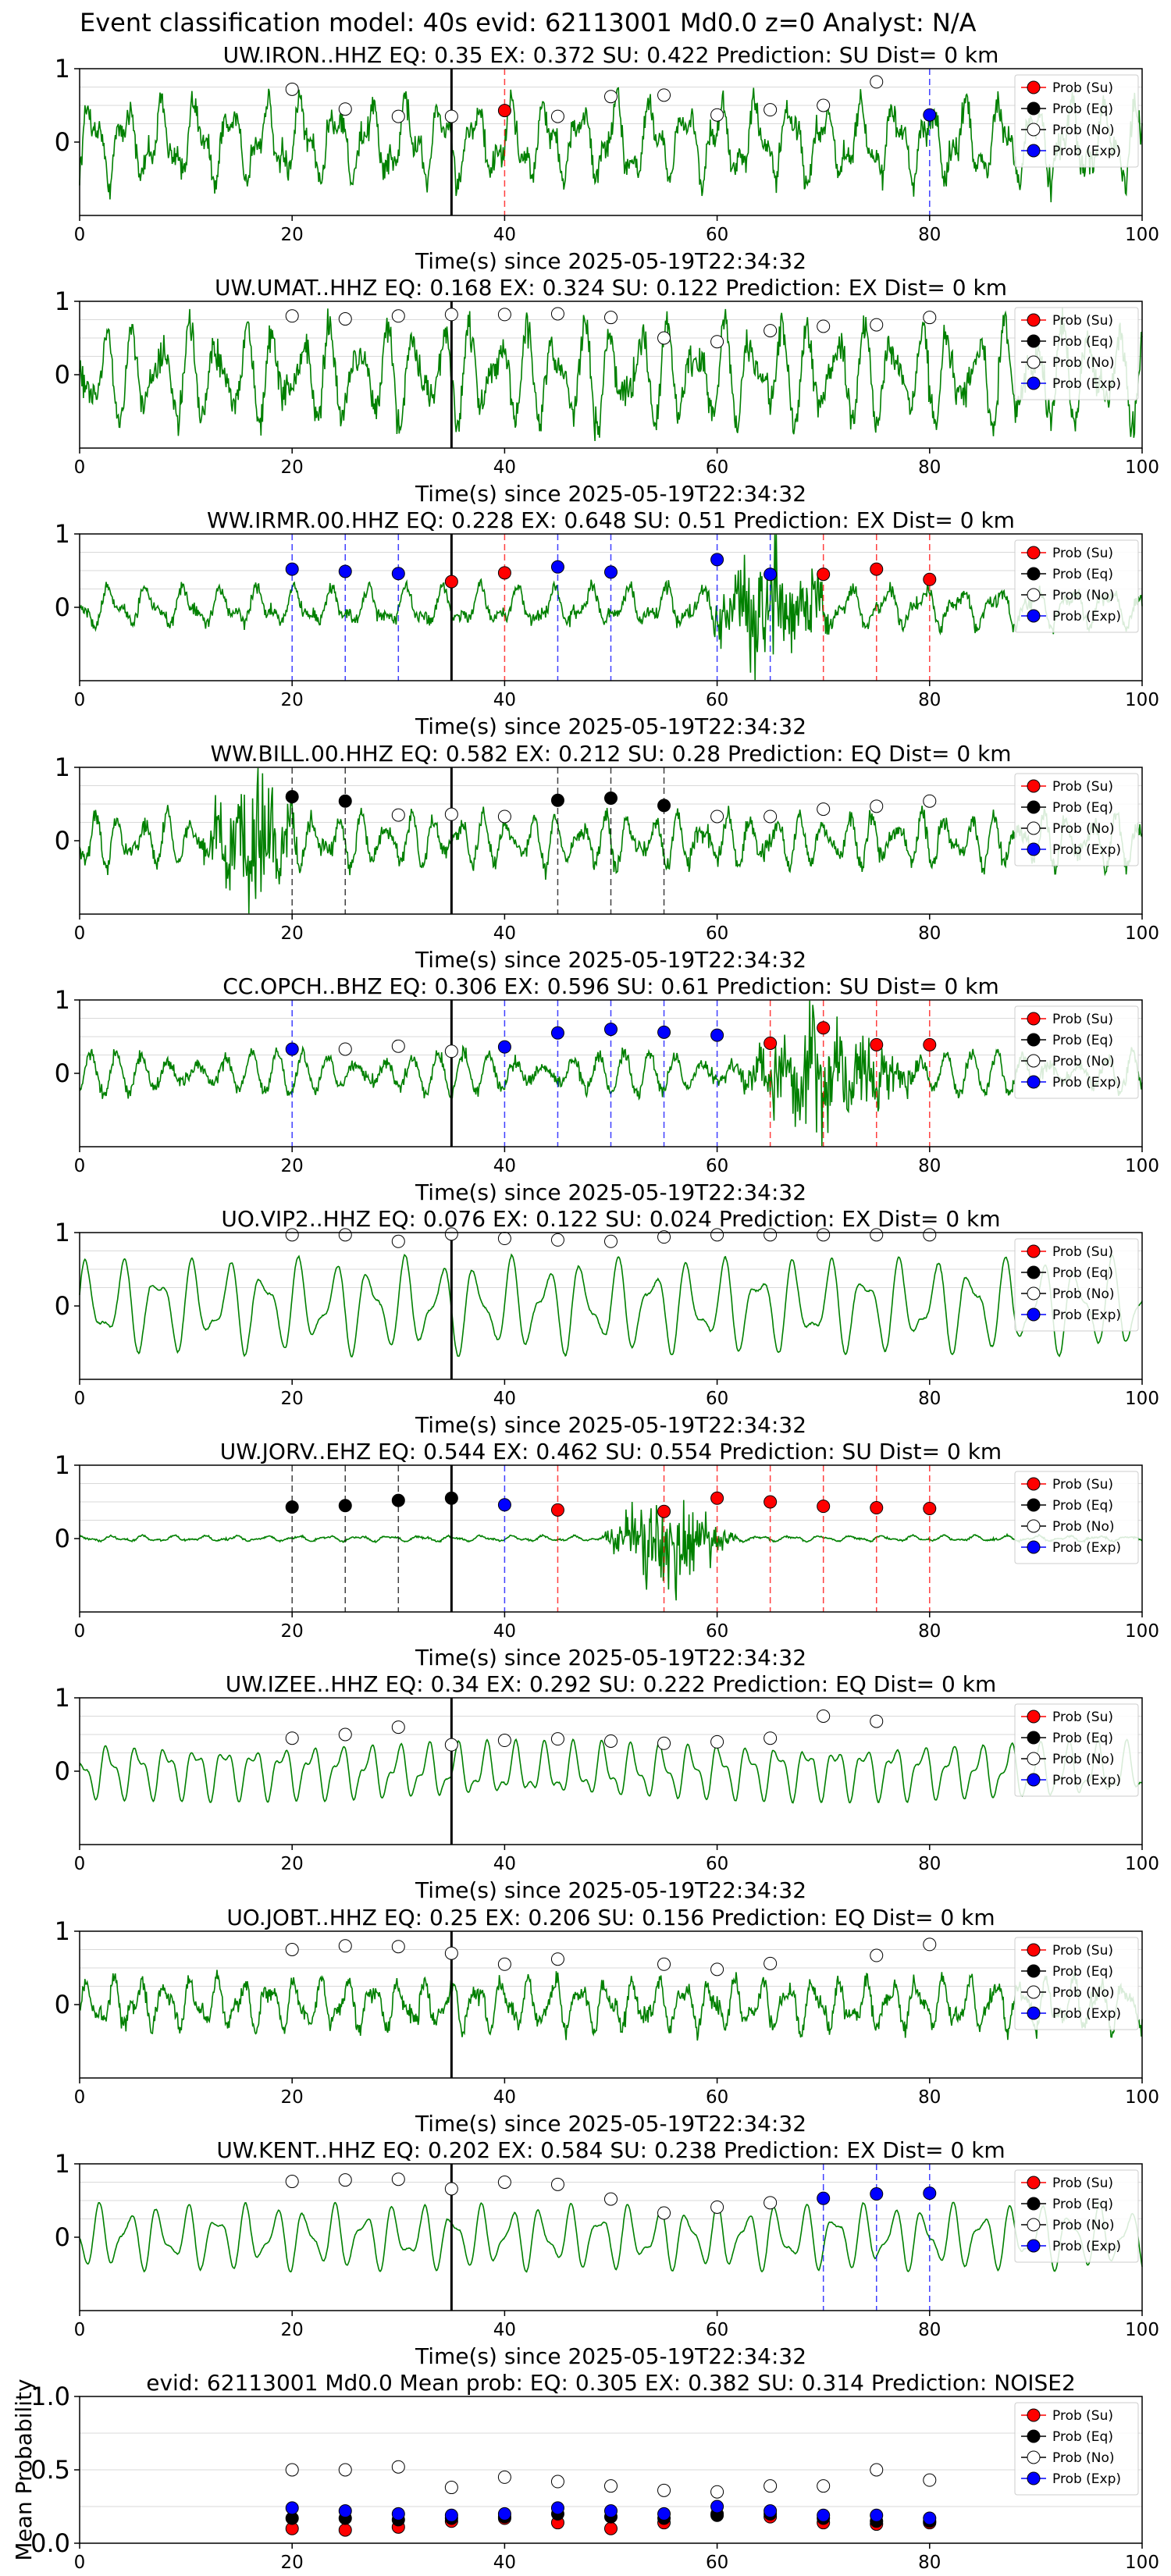 The width and height of the screenshot is (1171, 2576). Describe the element at coordinates (611, 2528) in the screenshot. I see `mean-prob-point-su` at that location.